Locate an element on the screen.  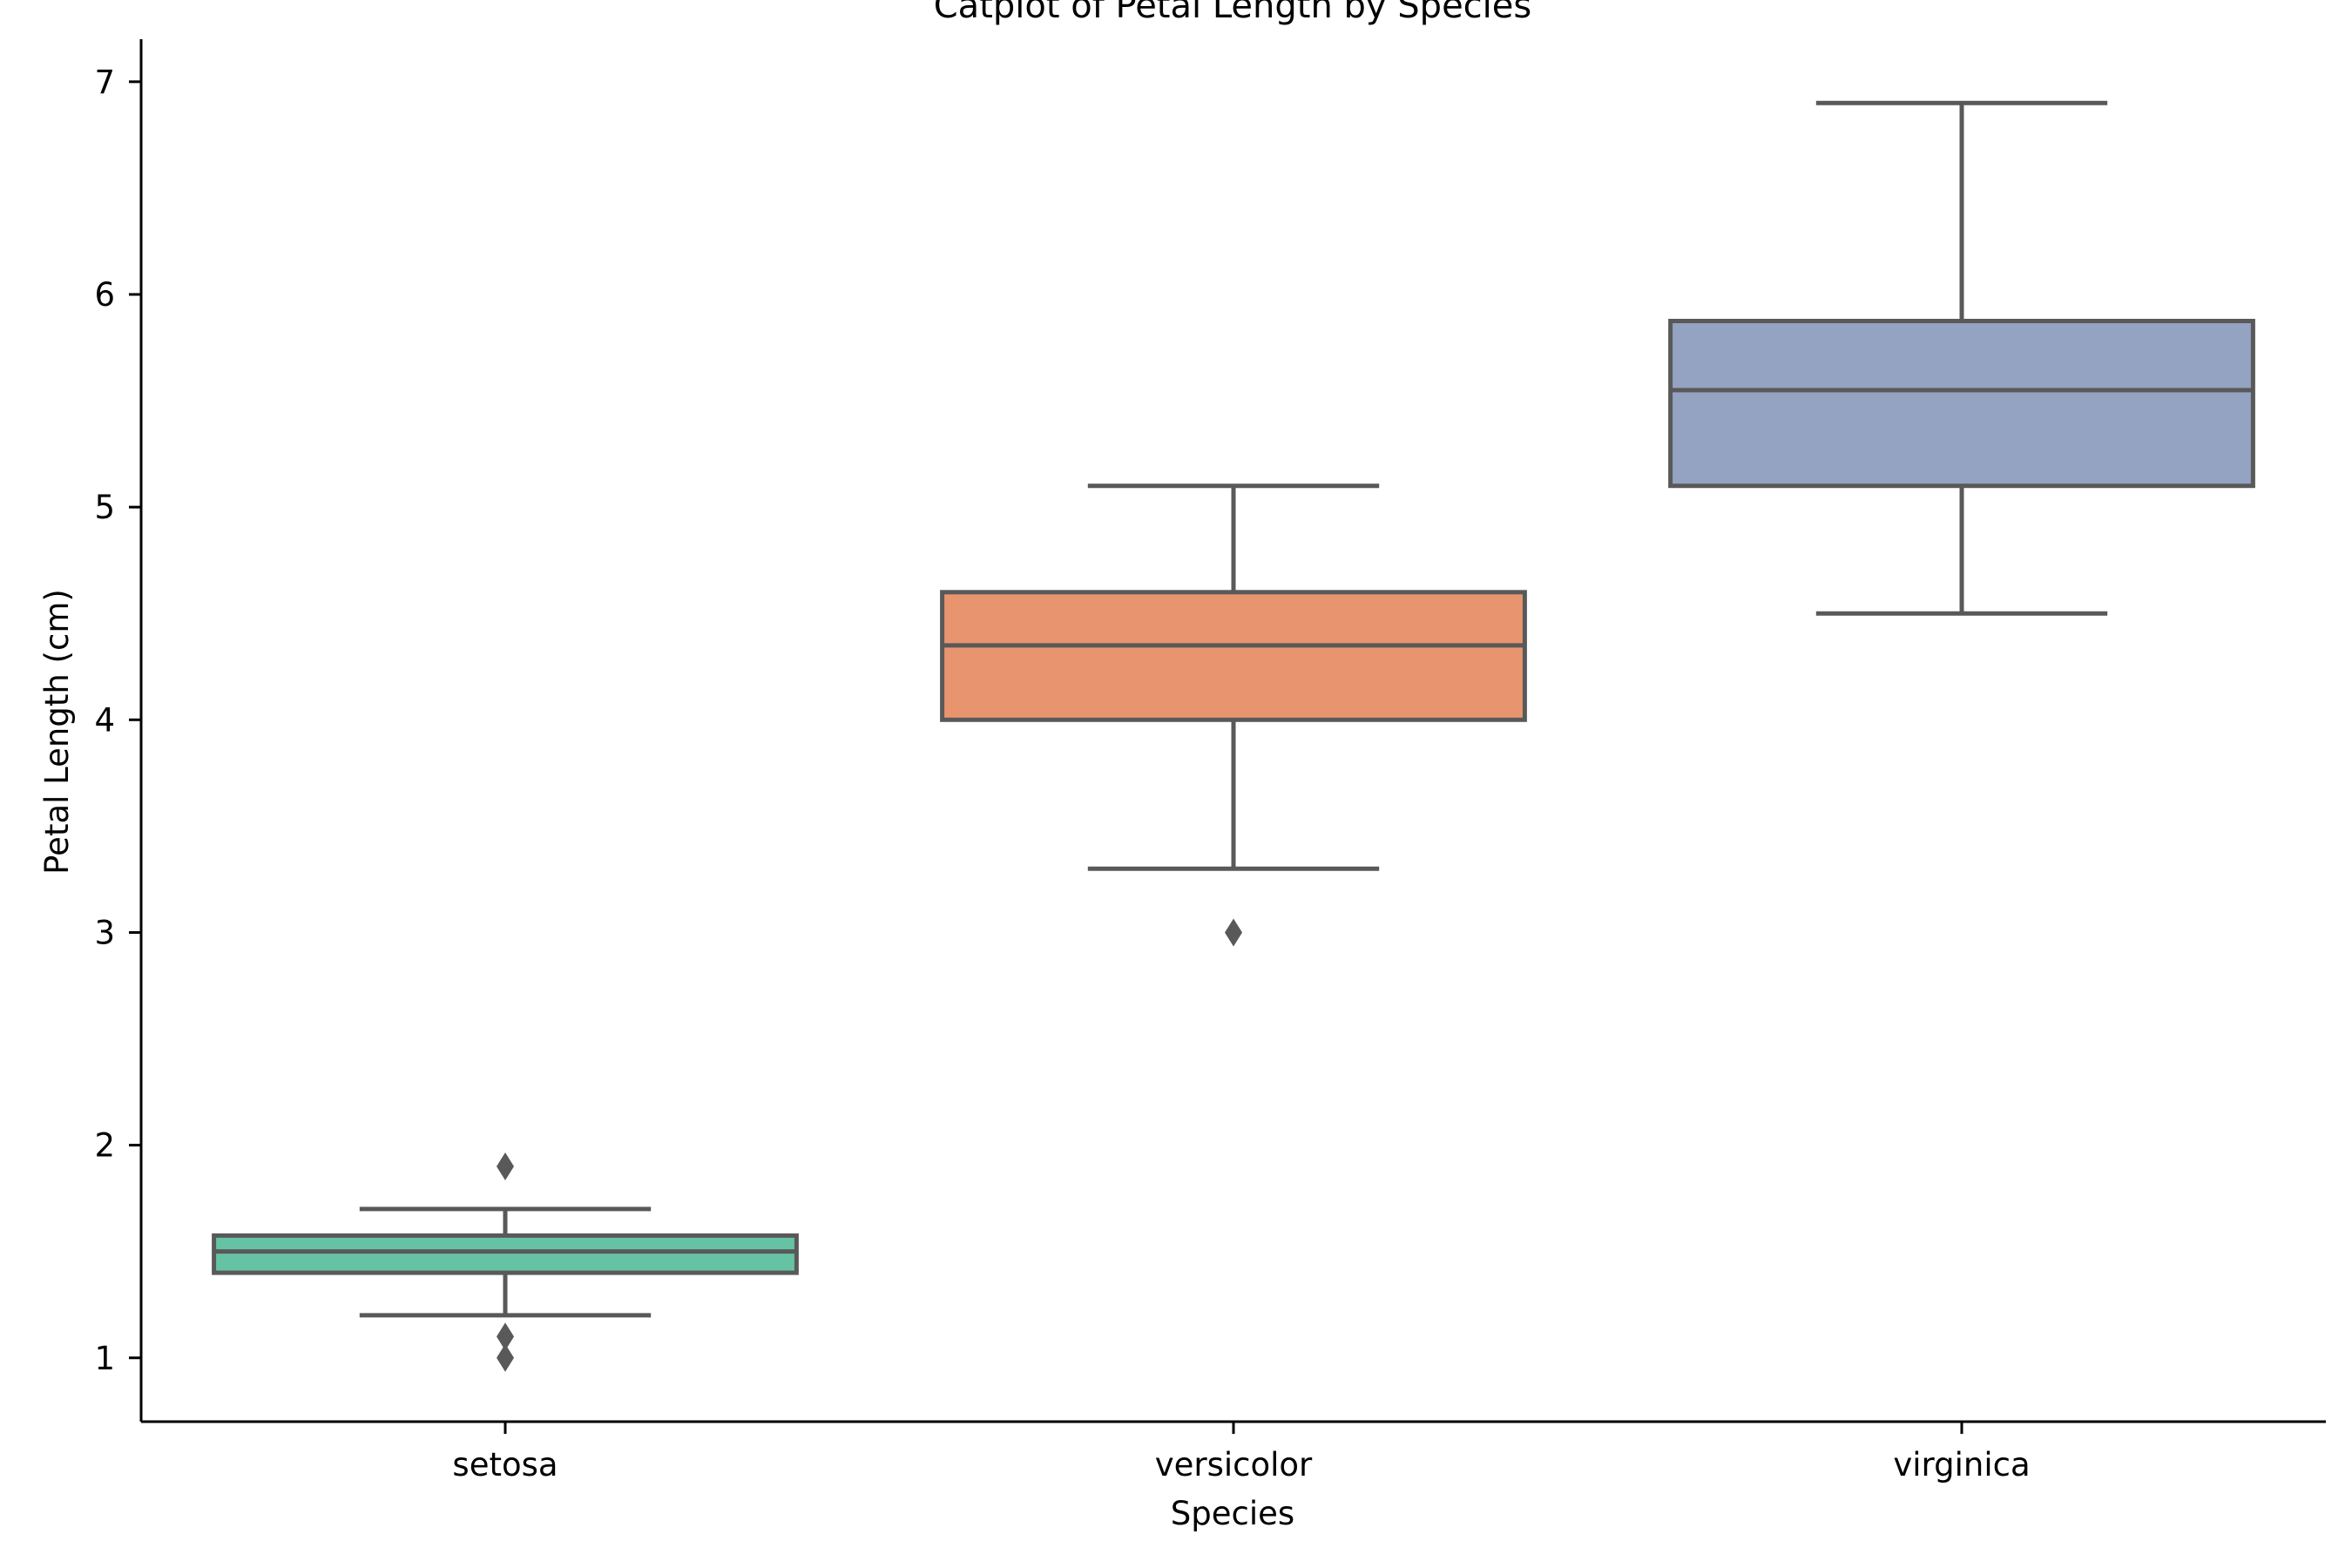
y-tick-label: 5 is located at coordinates (104, 507).